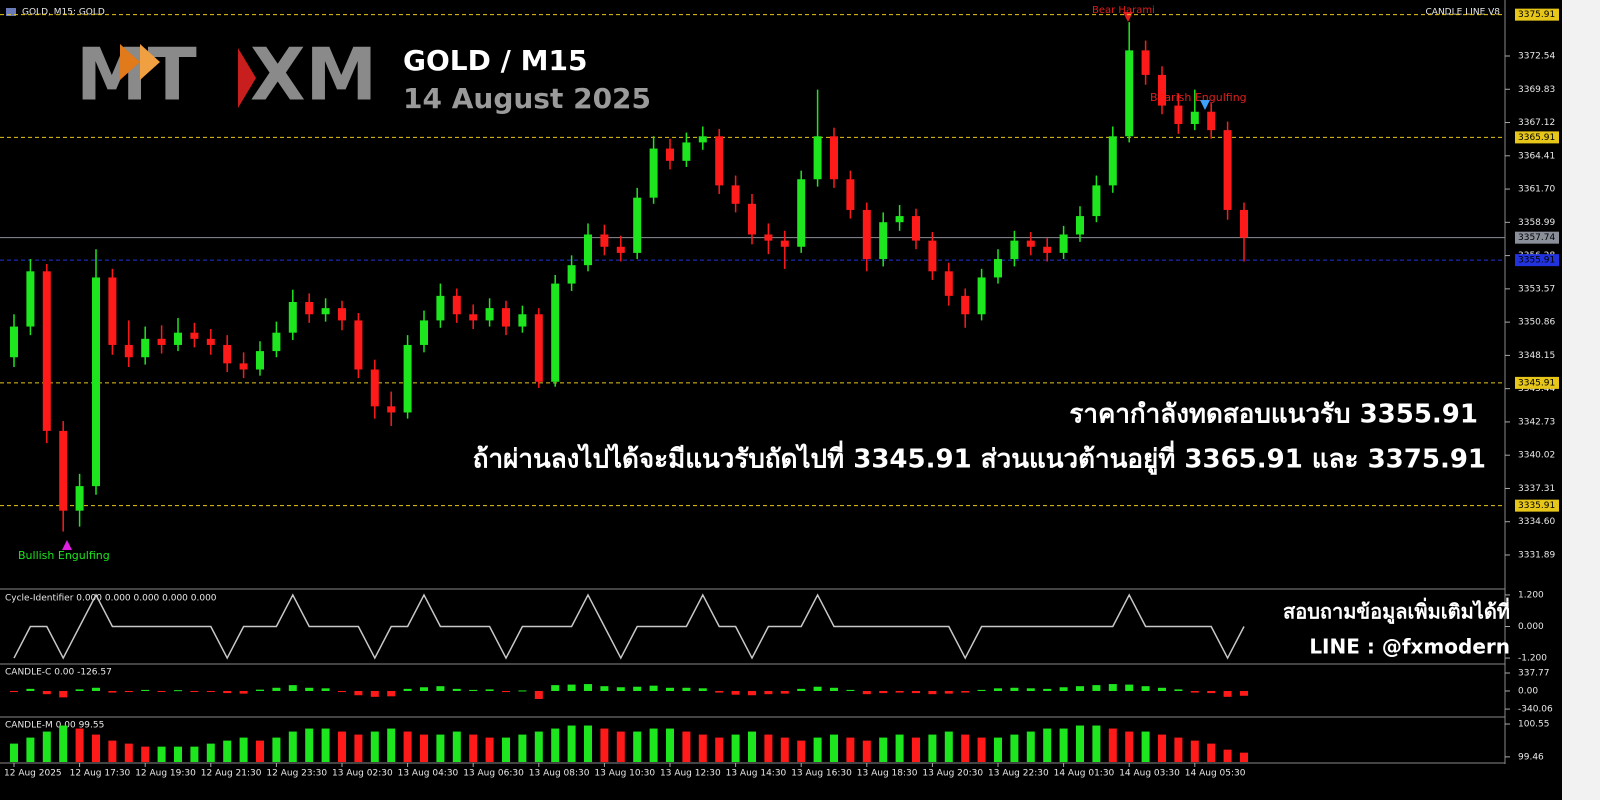 Image resolution: width=1600 pixels, height=800 pixels. I want to click on y-tick-label: 337.77, so click(1534, 673).